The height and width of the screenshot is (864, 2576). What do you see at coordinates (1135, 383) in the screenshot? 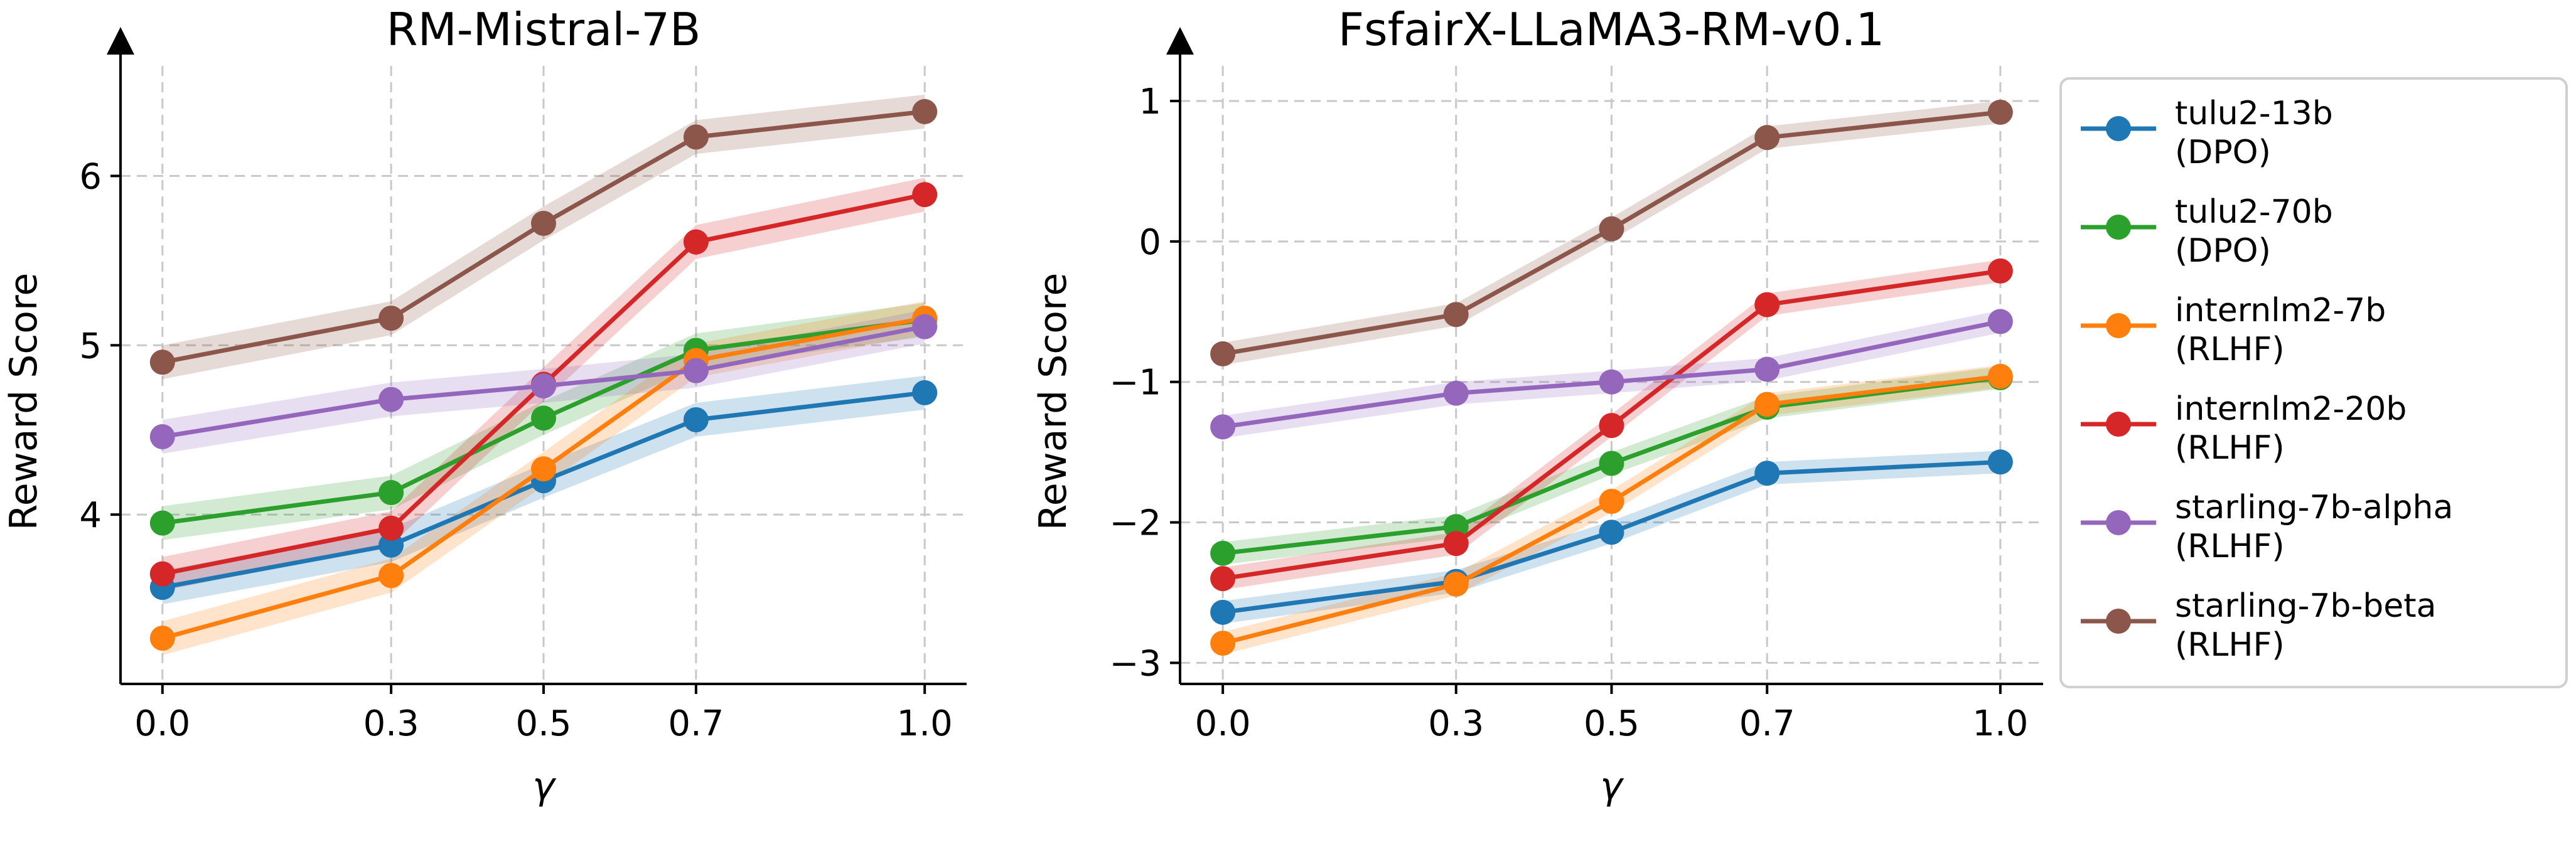
I see `y-tick-label: −1` at bounding box center [1135, 383].